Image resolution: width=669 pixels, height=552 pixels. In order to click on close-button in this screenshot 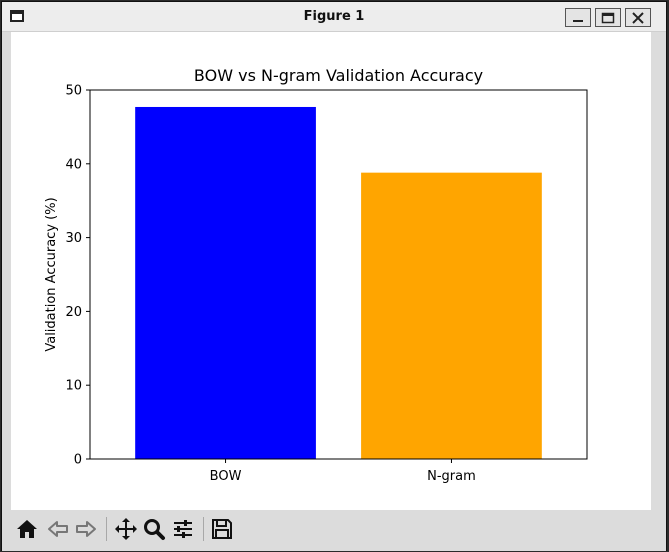, I will do `click(638, 17)`.